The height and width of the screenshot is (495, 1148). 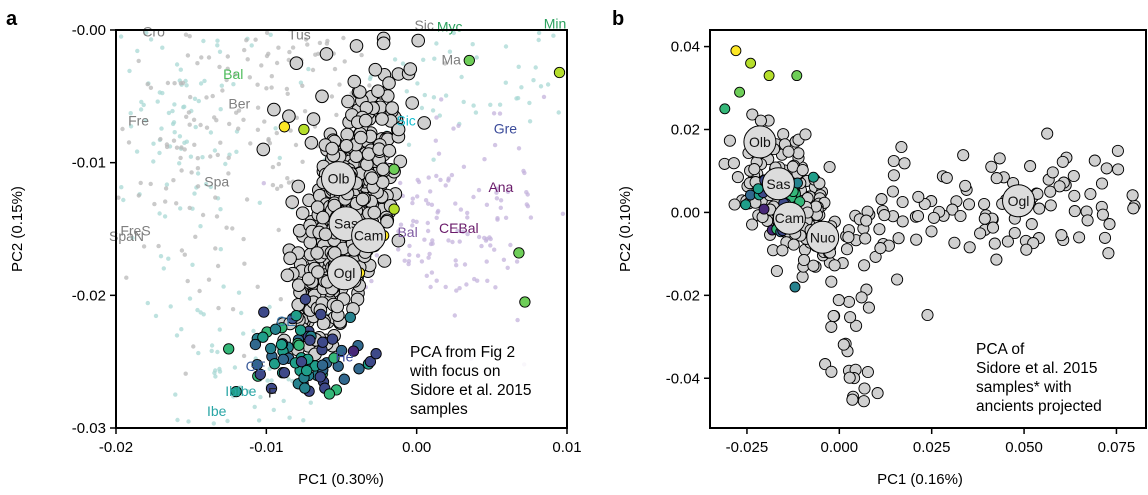 What do you see at coordinates (407, 232) in the screenshot?
I see `population-label: Bal` at bounding box center [407, 232].